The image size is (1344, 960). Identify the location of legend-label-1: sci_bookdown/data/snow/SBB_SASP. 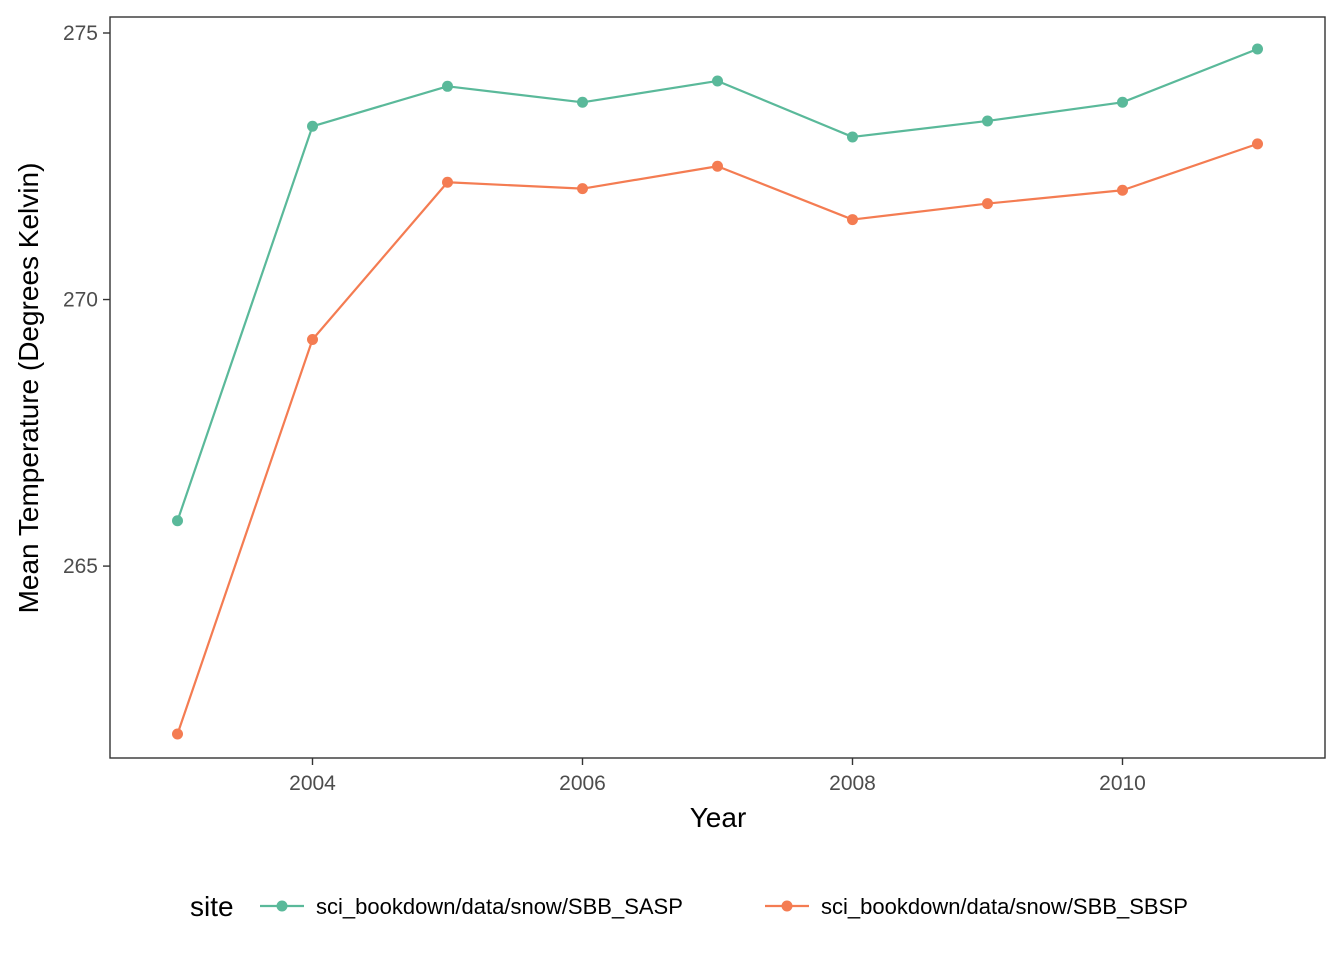
(499, 906).